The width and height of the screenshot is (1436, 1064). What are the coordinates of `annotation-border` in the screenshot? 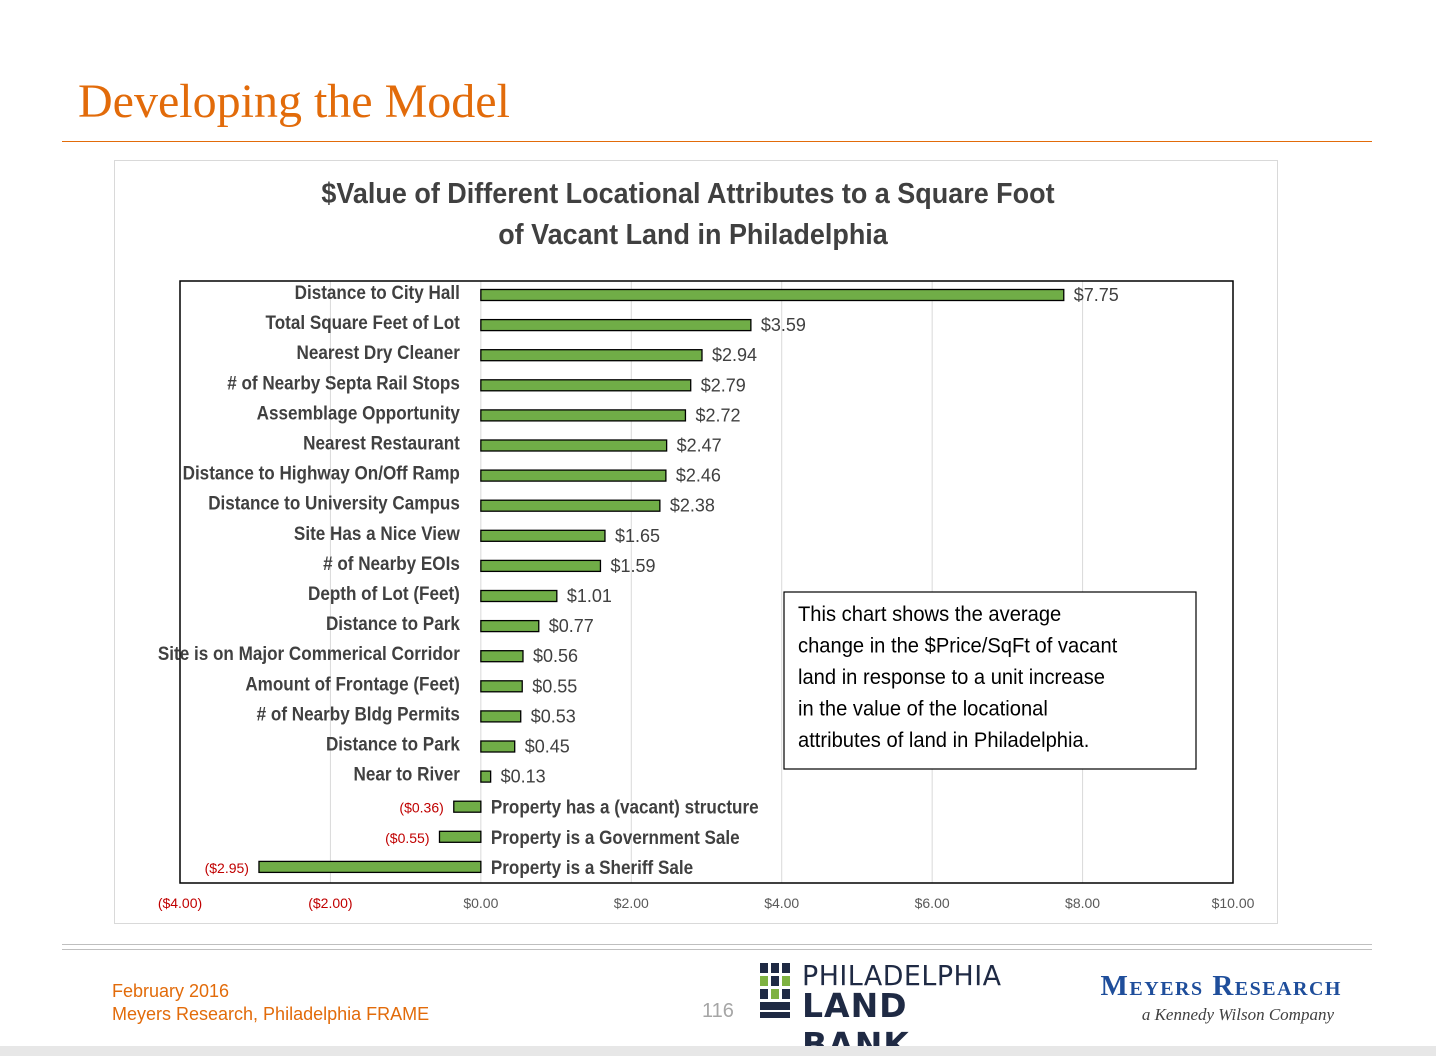 It's located at (990, 680).